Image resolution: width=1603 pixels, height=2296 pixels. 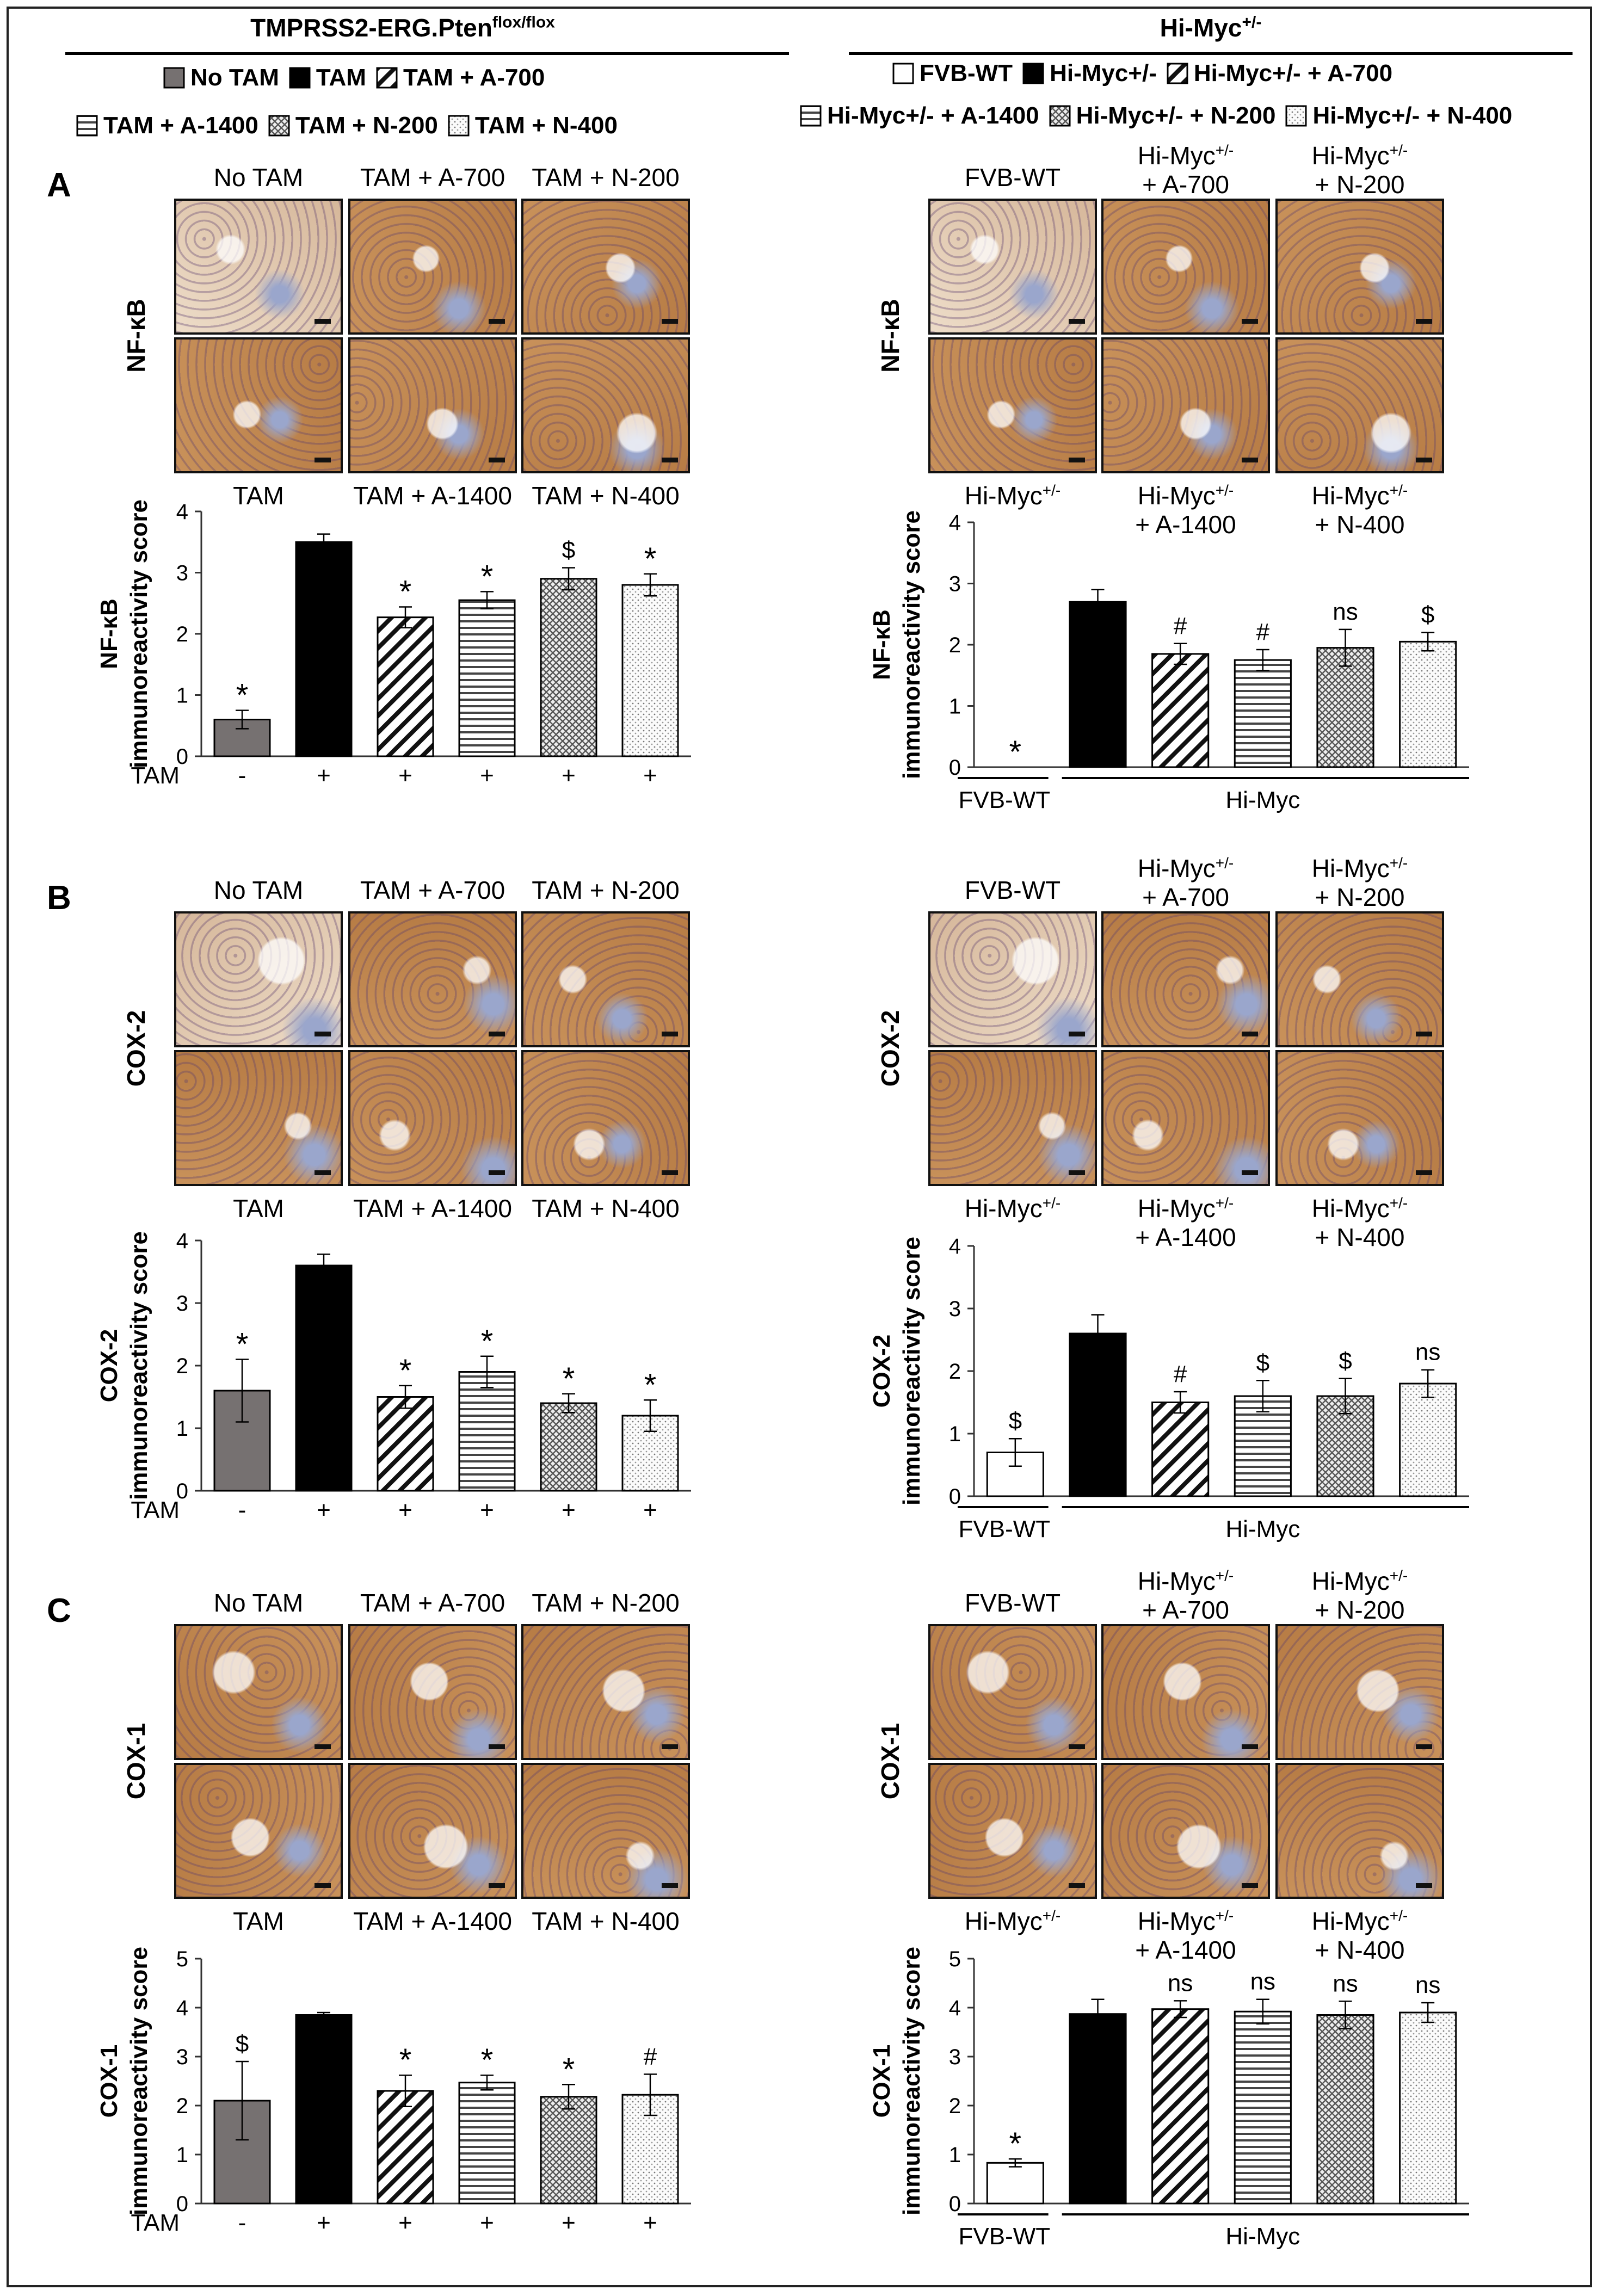 I want to click on right-top-image-label: Hi-Myc+/- + A-700, so click(x=1185, y=883).